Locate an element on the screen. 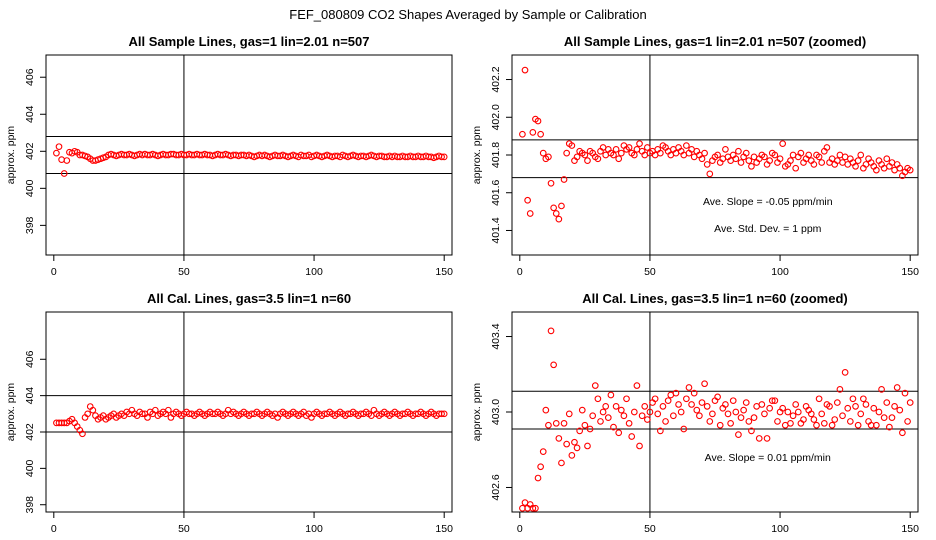 The height and width of the screenshot is (540, 936). annotation-1: Ave. Slope = -0.05 ppm/min is located at coordinates (768, 202).